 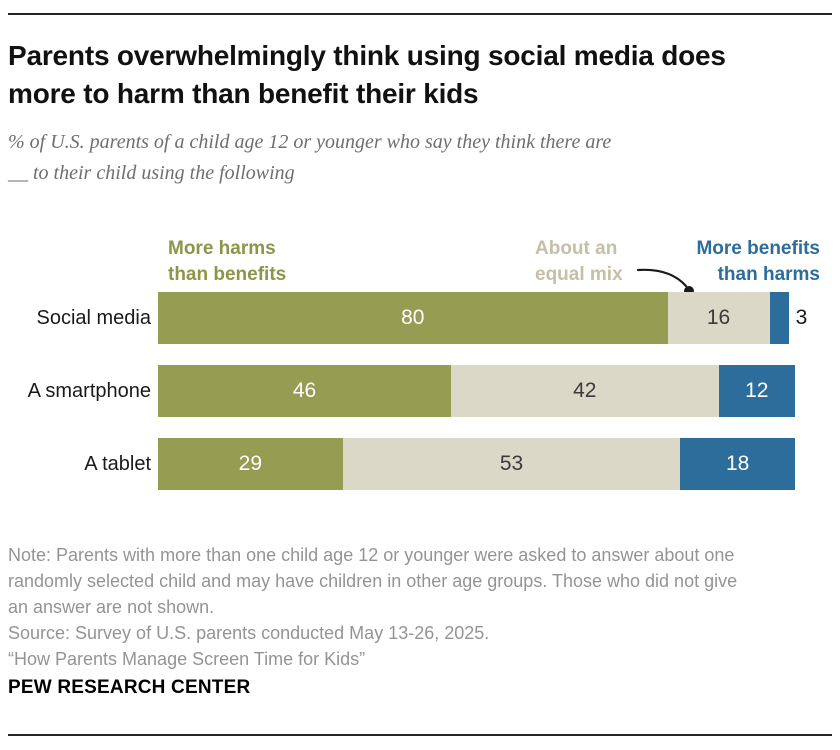 I want to click on pew-research-center-logo: PEW RESEARCH CENTER, so click(x=129, y=687).